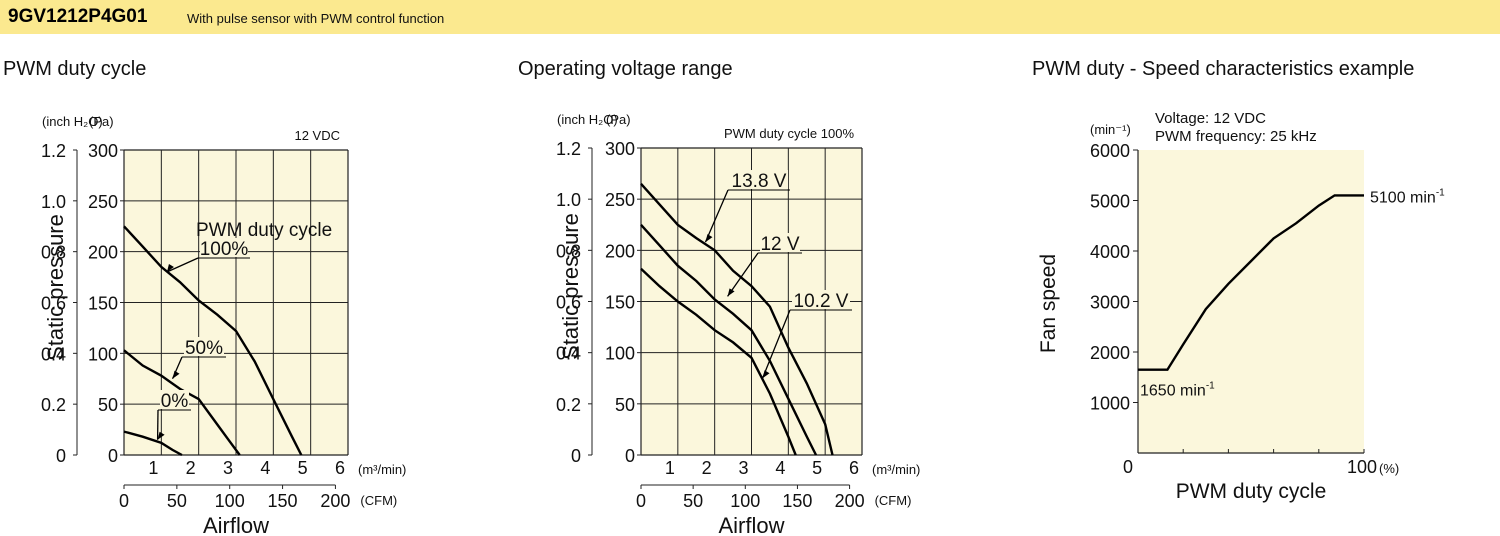 The height and width of the screenshot is (536, 1500). I want to click on y-secondary-tick-label-2: 0.4, so click(53, 354).